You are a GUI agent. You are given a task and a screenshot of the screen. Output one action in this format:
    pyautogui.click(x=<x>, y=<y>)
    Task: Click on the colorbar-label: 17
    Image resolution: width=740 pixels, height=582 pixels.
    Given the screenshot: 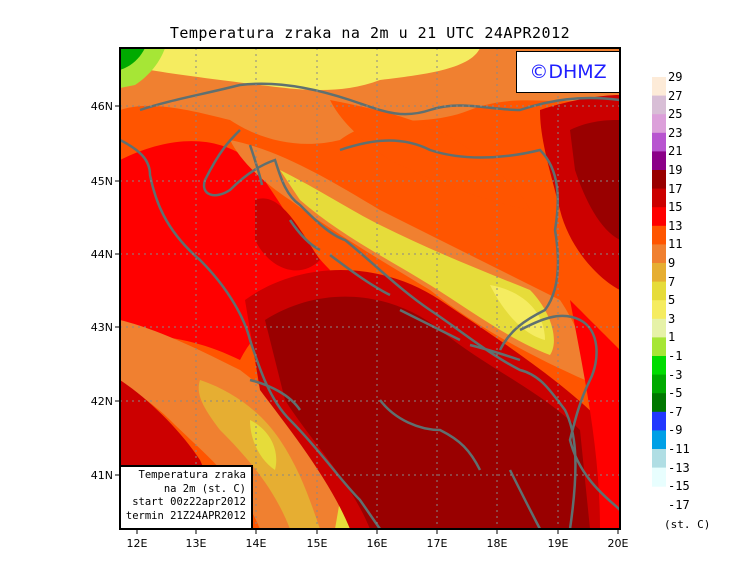 What is the action you would take?
    pyautogui.click(x=675, y=188)
    